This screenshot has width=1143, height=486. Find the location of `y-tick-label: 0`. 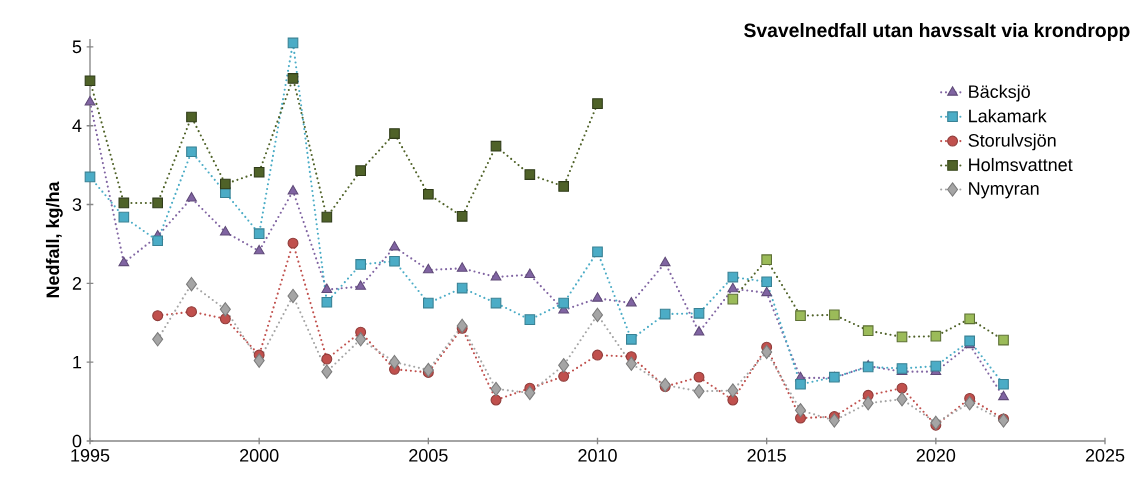

y-tick-label: 0 is located at coordinates (77, 441).